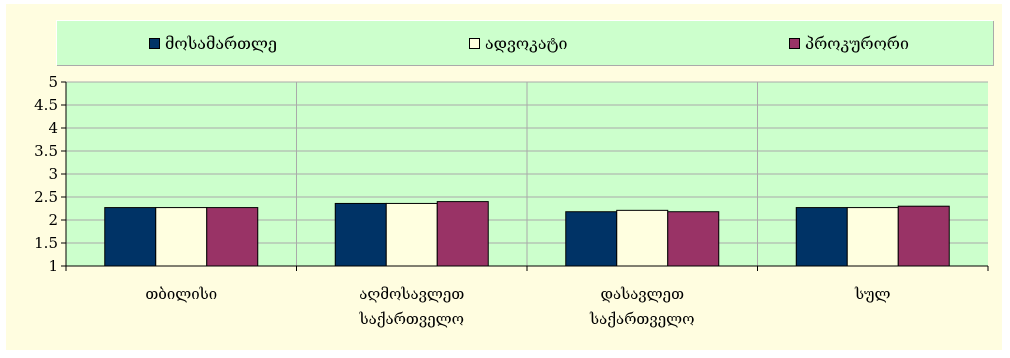 This screenshot has height=358, width=1010. What do you see at coordinates (474, 43) in the screenshot?
I see `legend-swatch-lawyer` at bounding box center [474, 43].